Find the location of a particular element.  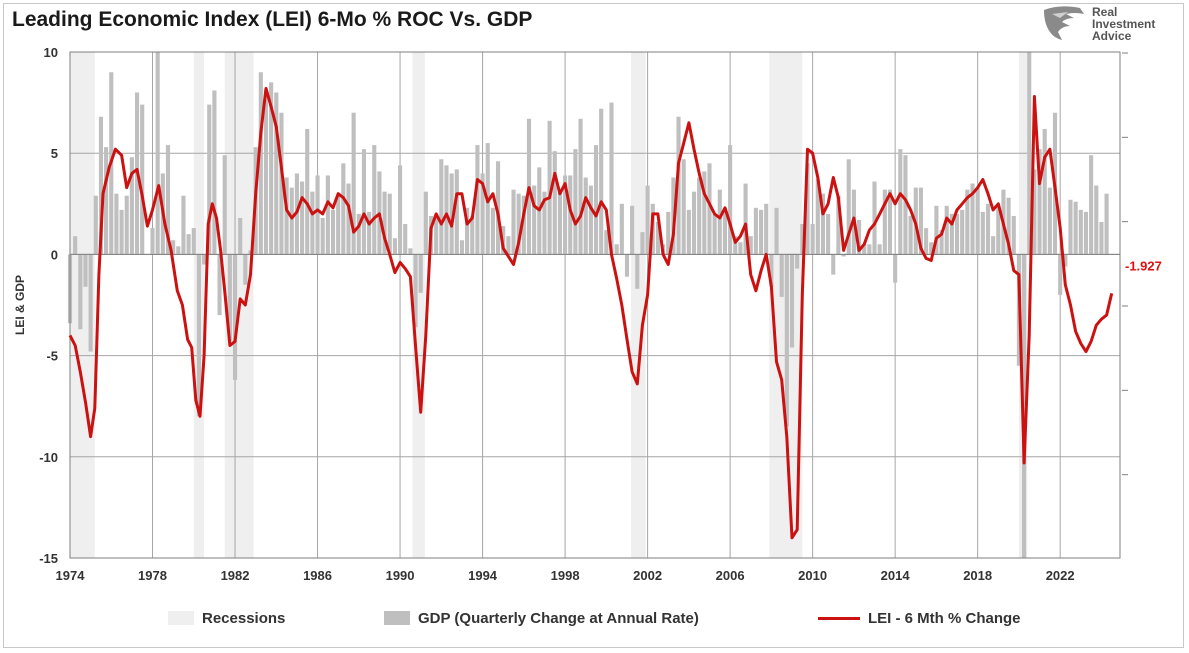

gdp-swatch is located at coordinates (397, 618).